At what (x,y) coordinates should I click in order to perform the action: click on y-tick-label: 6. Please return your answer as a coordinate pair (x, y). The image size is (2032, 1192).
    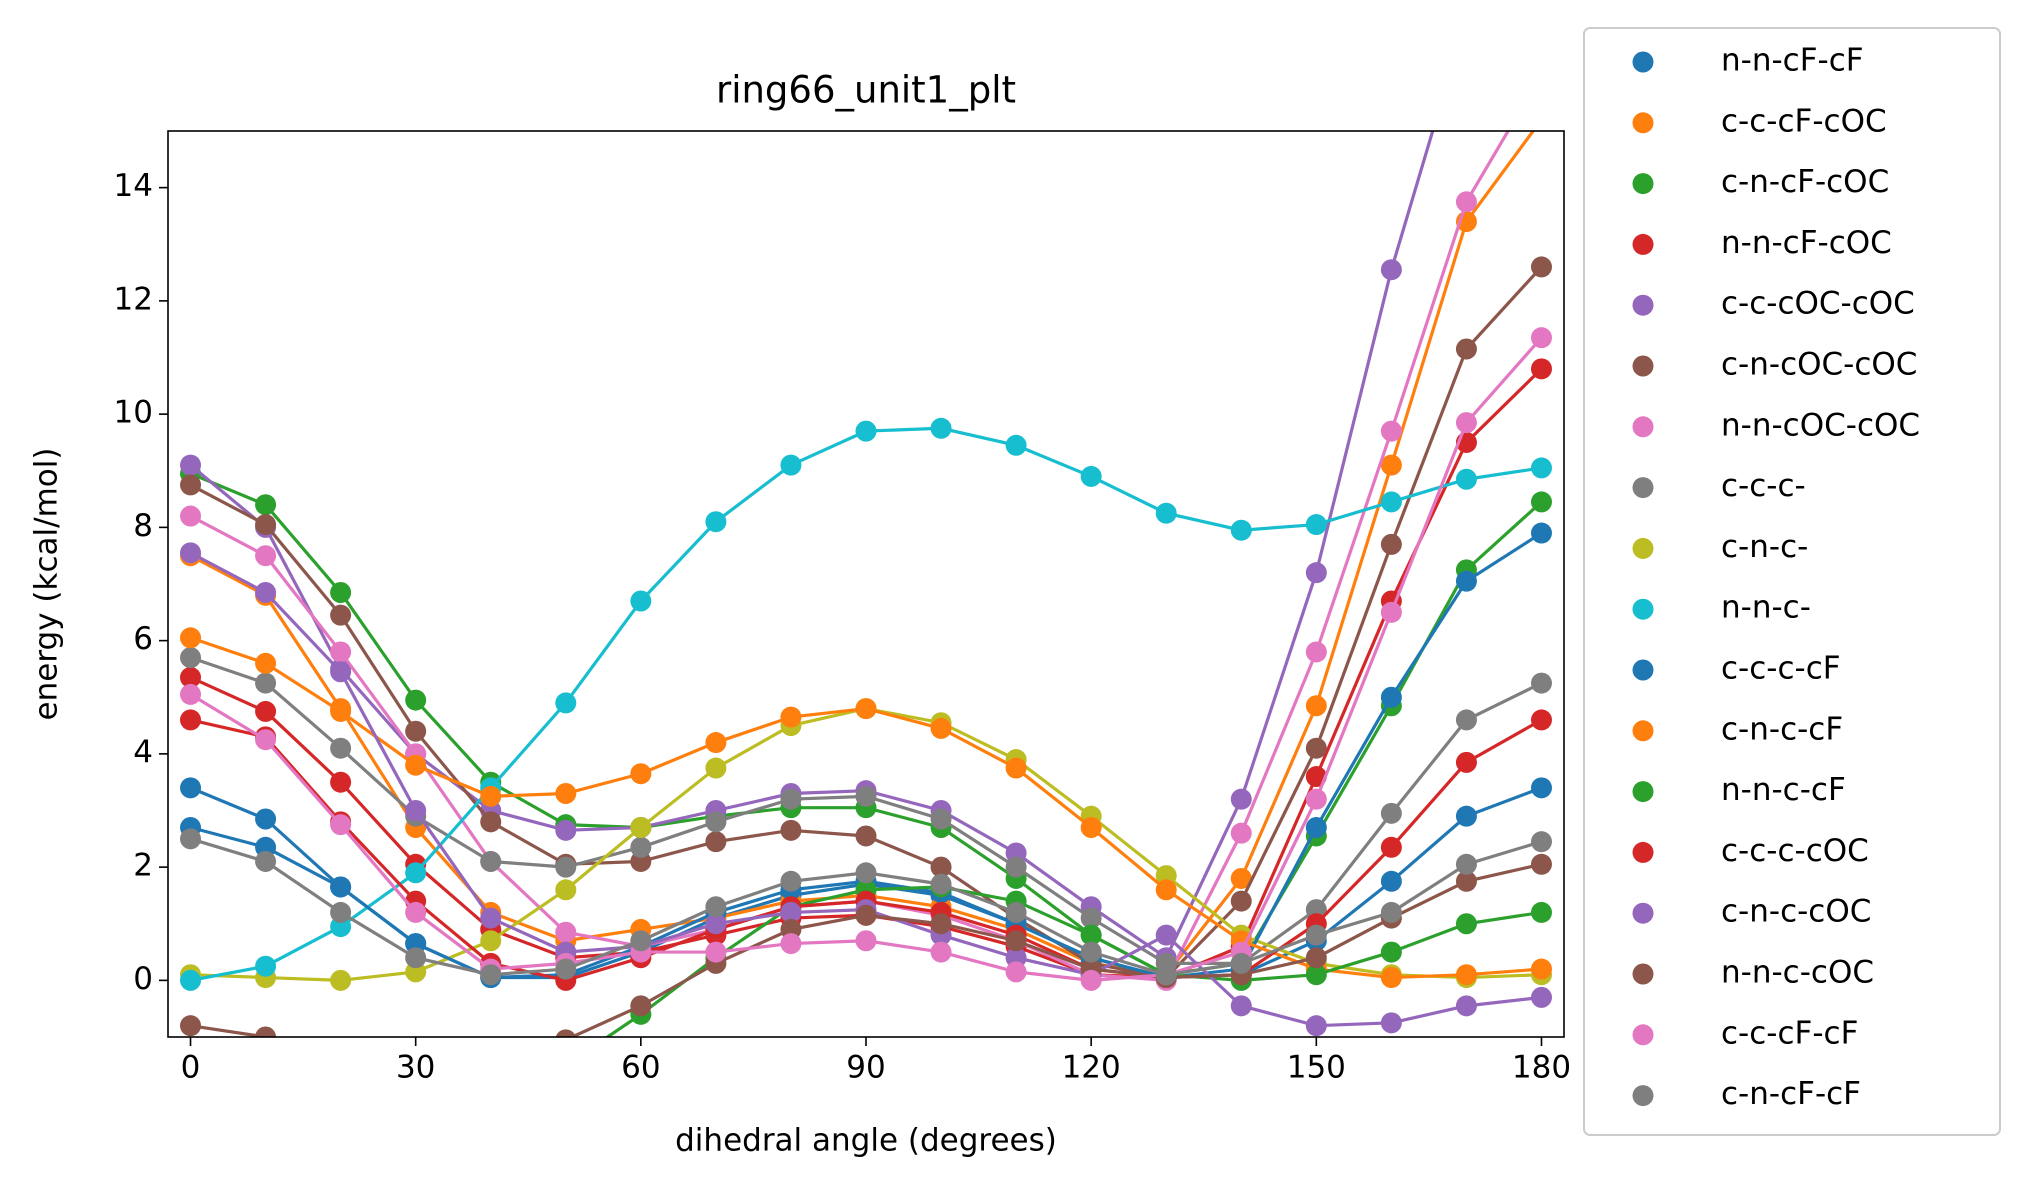
    Looking at the image, I should click on (143, 639).